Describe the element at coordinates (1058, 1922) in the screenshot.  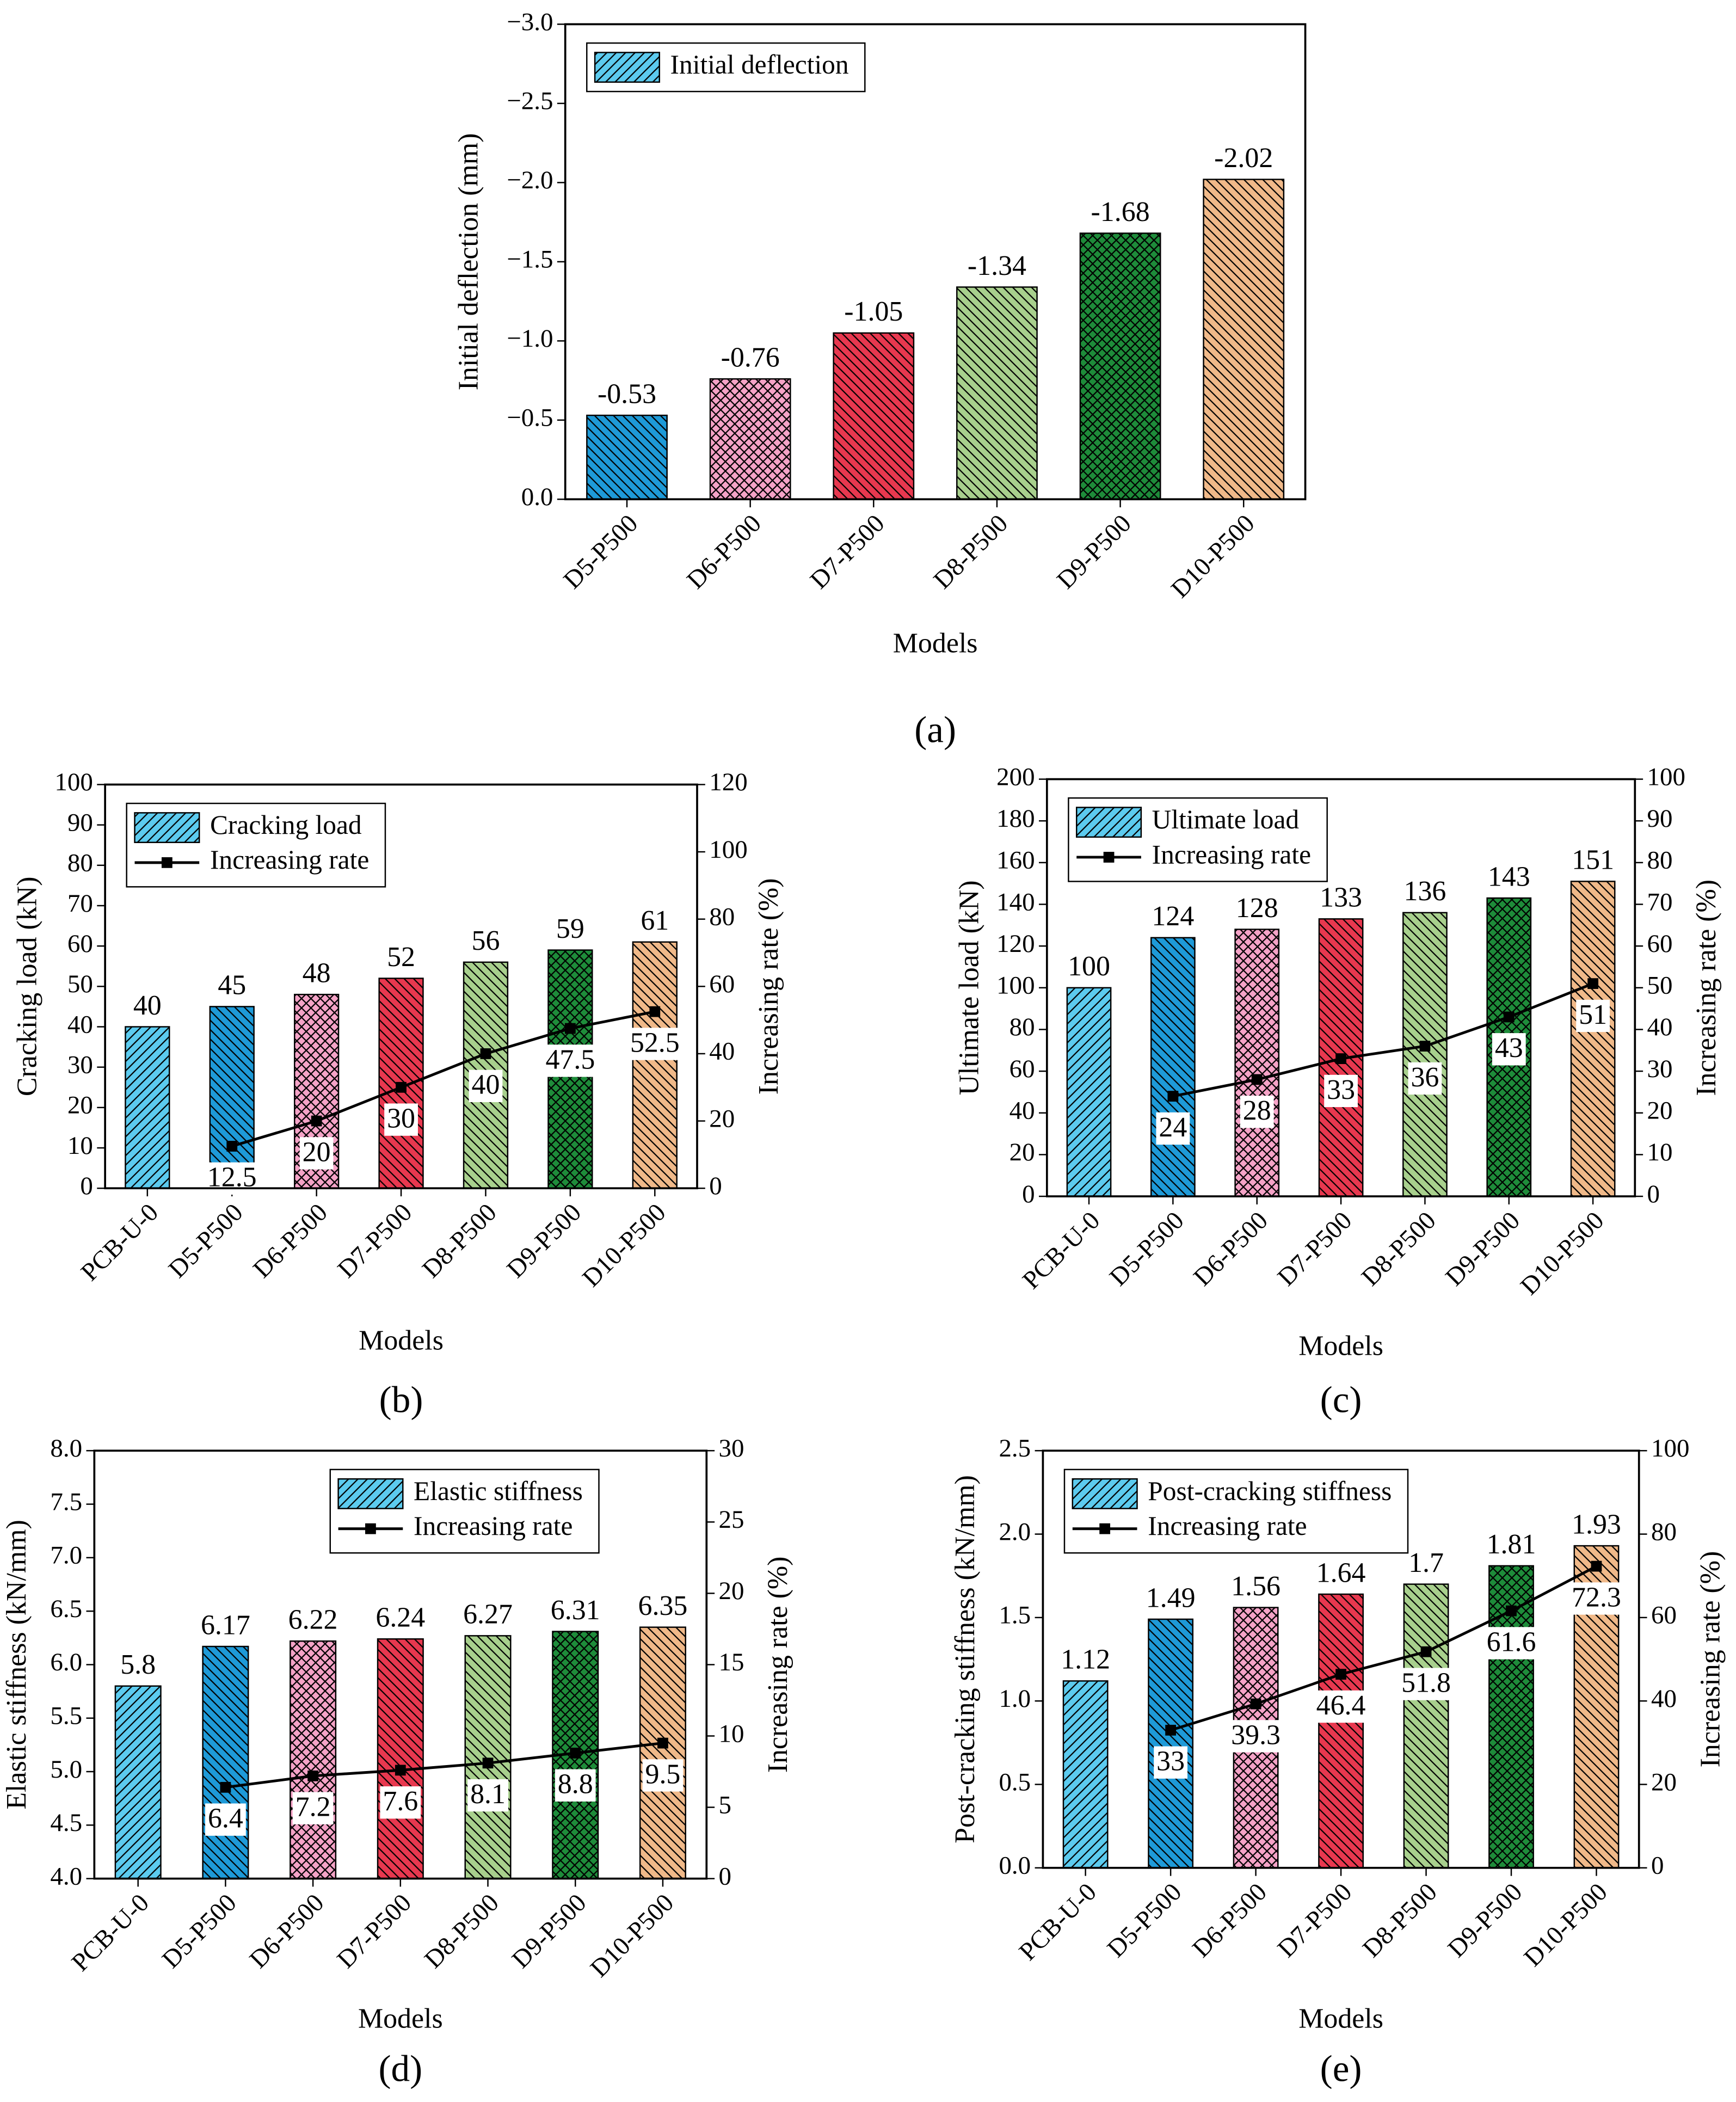
I see `x-tick-label: PCB-U-0` at that location.